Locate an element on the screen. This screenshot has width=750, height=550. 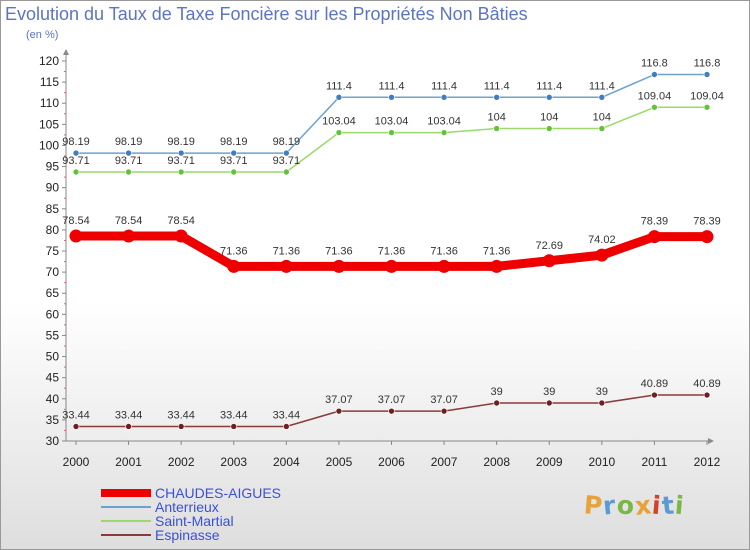
data-label: 40.89 is located at coordinates (655, 384).